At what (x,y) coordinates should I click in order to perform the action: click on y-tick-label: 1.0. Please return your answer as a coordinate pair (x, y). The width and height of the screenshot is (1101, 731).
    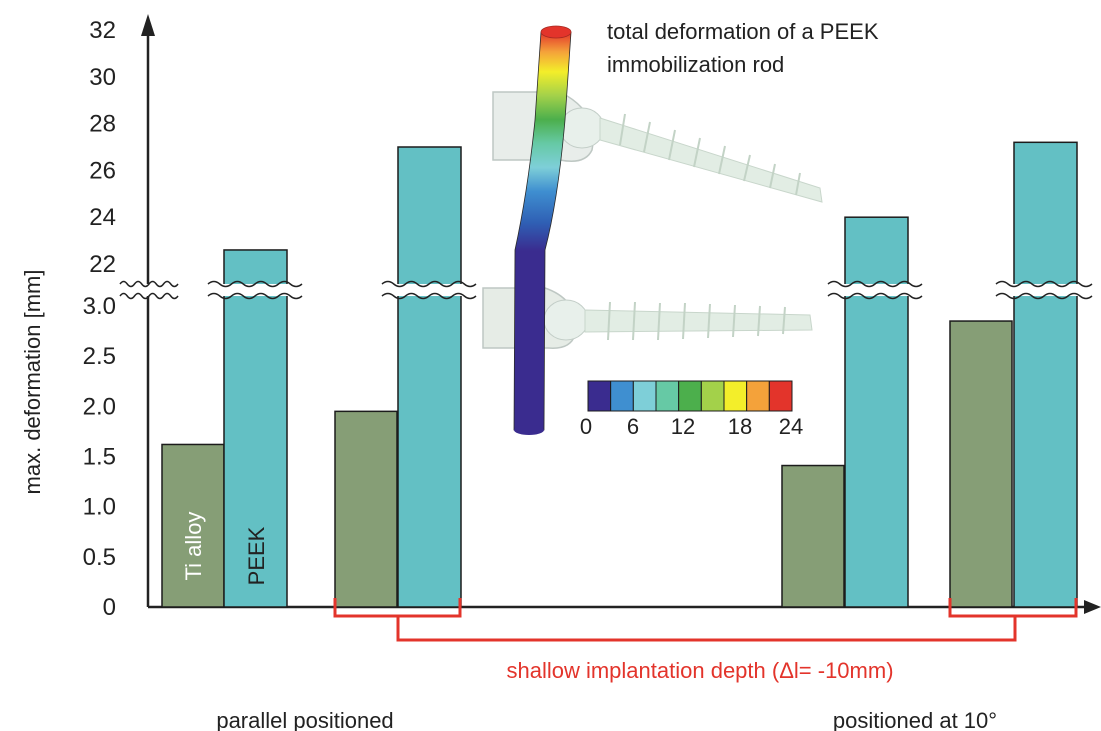
    Looking at the image, I should click on (99, 507).